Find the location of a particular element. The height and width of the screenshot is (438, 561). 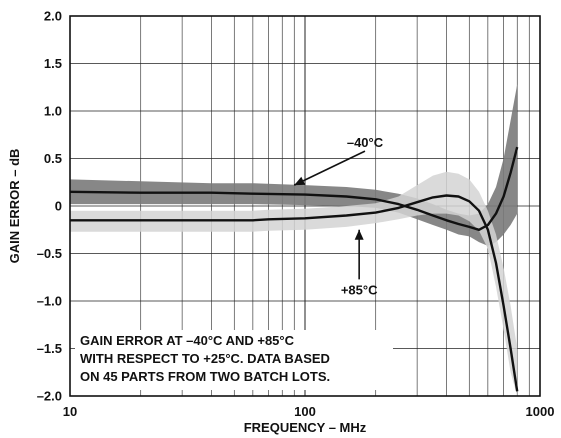

y-tick-label: 1.5 is located at coordinates (53, 63).